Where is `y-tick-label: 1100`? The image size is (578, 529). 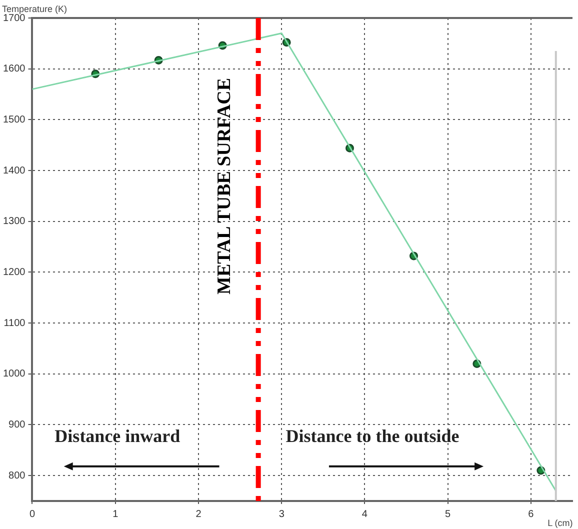 y-tick-label: 1100 is located at coordinates (15, 323).